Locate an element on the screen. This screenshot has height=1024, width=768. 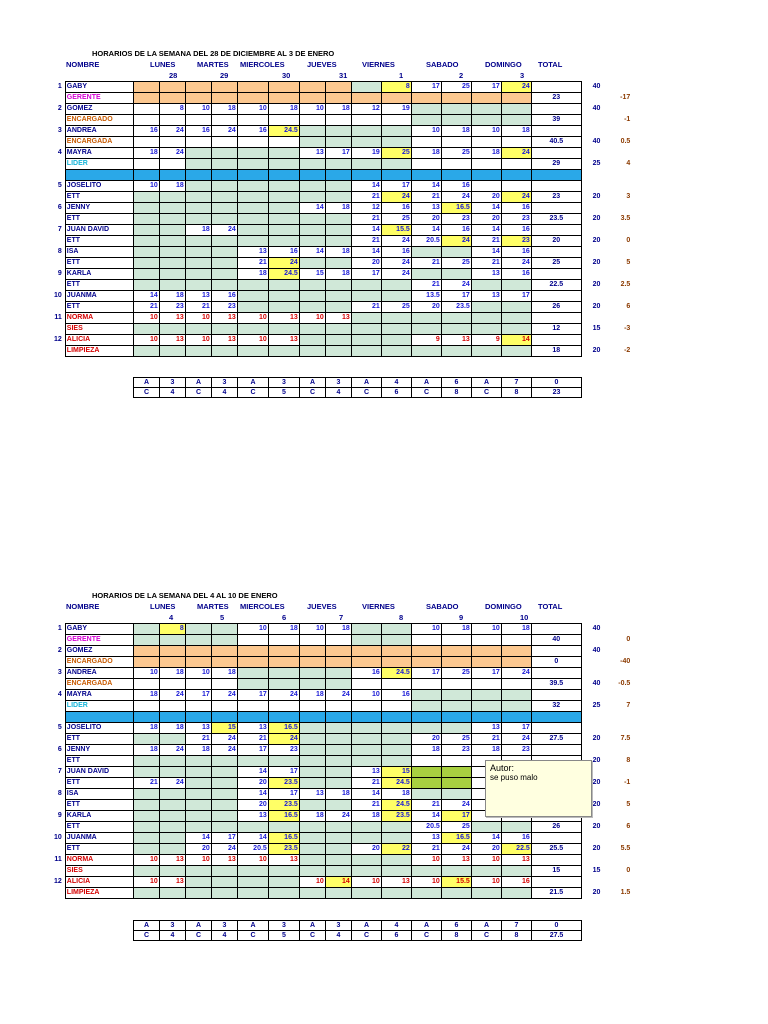
summary-cell: 27.5 is located at coordinates (556, 935).